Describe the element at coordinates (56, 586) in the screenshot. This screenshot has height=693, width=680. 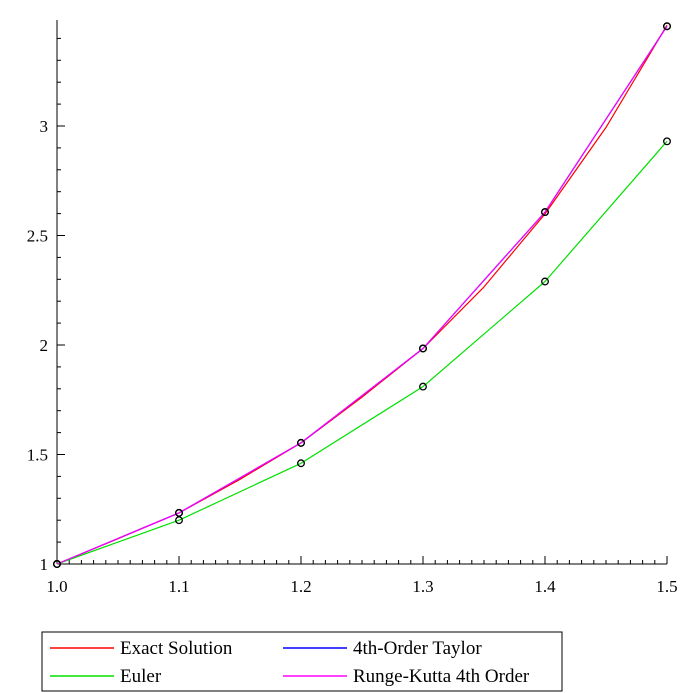
I see `x-tick-label: 1.0` at that location.